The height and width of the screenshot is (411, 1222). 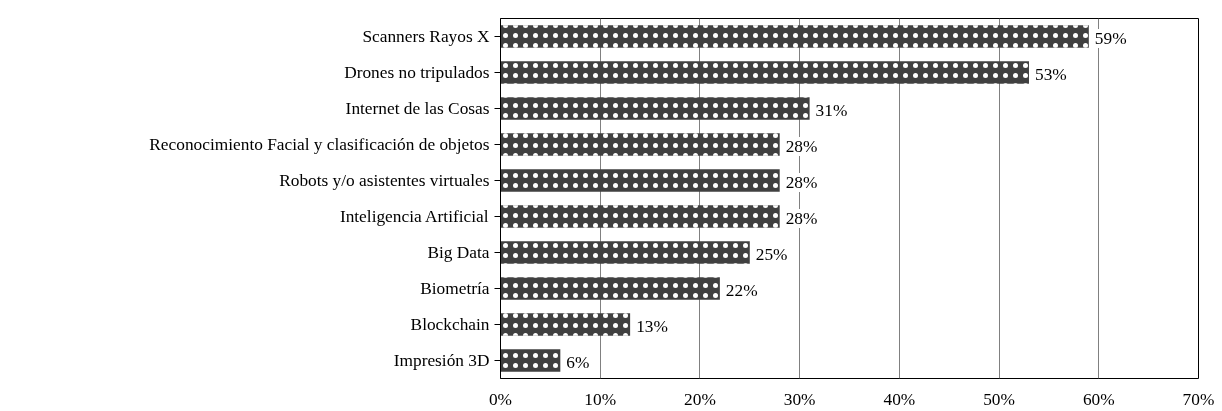 What do you see at coordinates (831, 110) in the screenshot?
I see `data-label: 31%` at bounding box center [831, 110].